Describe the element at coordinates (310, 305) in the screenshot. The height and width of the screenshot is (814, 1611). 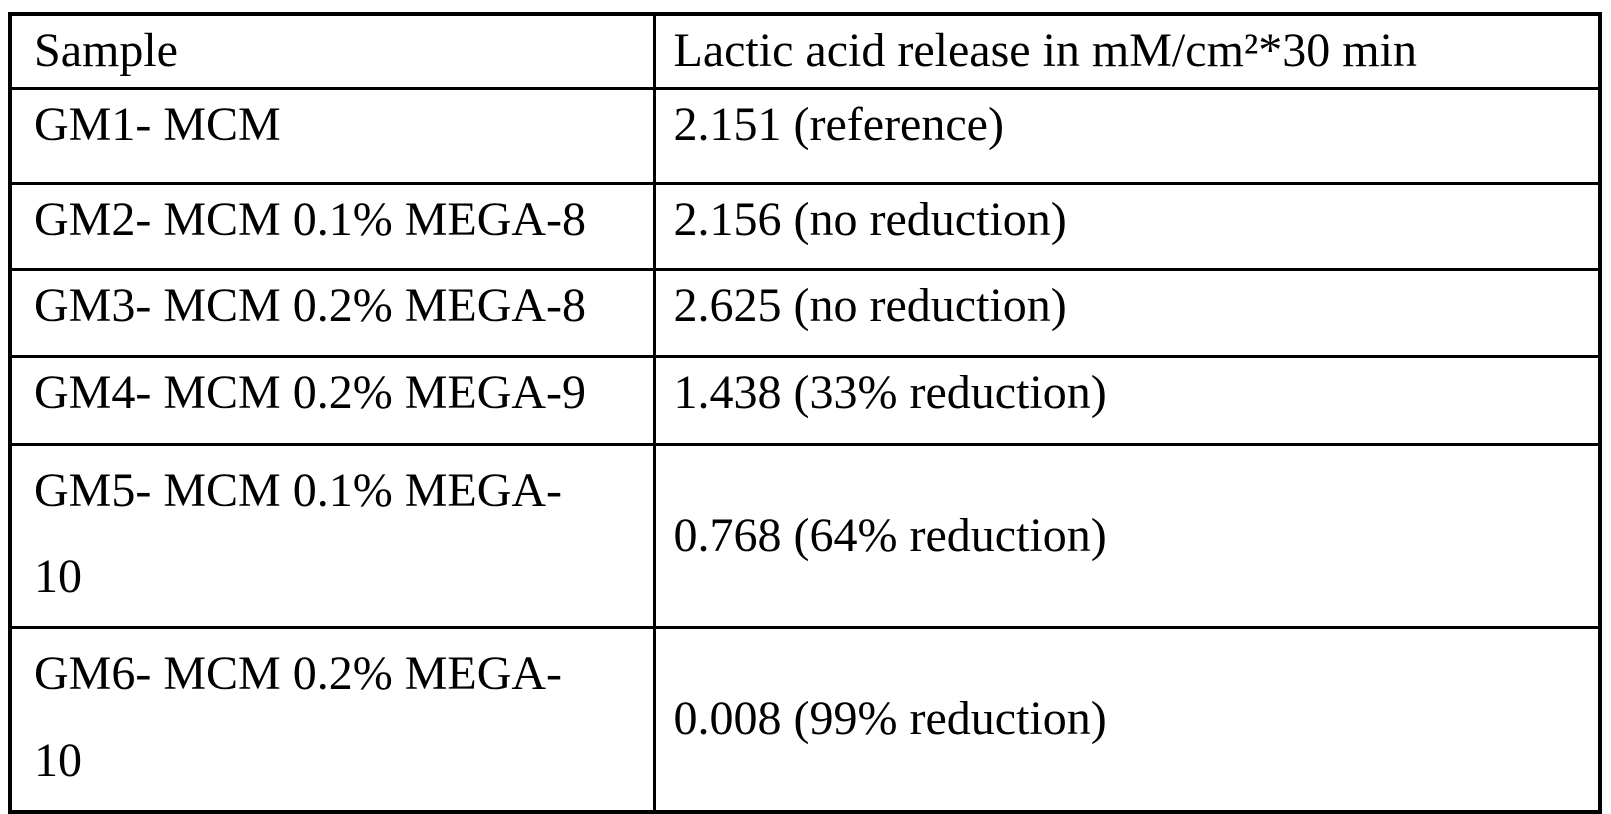
I see `sample-text: GM3- MCM 0.2% MEGA-8` at that location.